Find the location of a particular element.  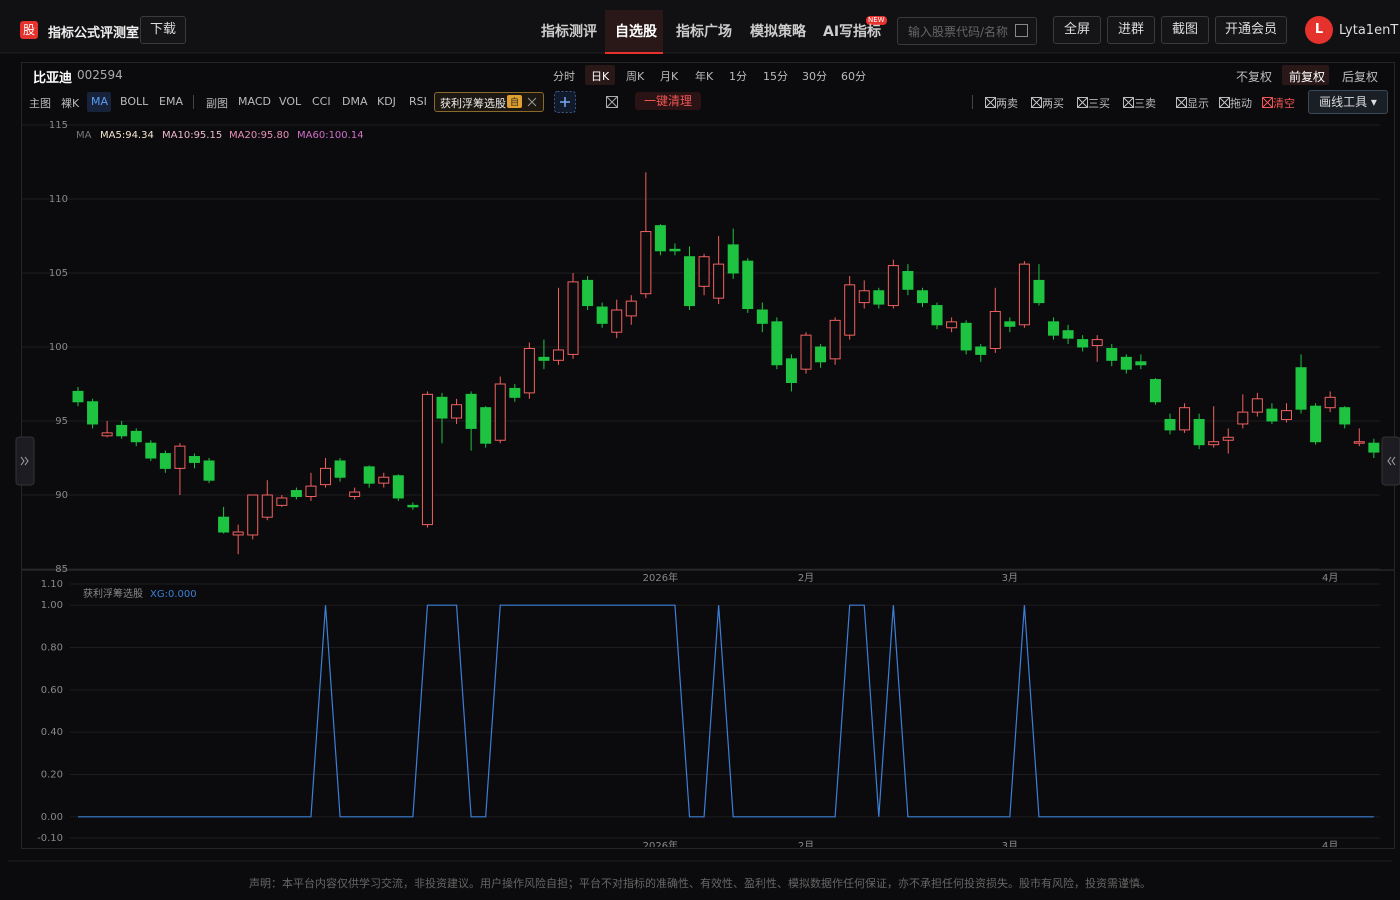

period-tab: 分时 is located at coordinates (564, 76).